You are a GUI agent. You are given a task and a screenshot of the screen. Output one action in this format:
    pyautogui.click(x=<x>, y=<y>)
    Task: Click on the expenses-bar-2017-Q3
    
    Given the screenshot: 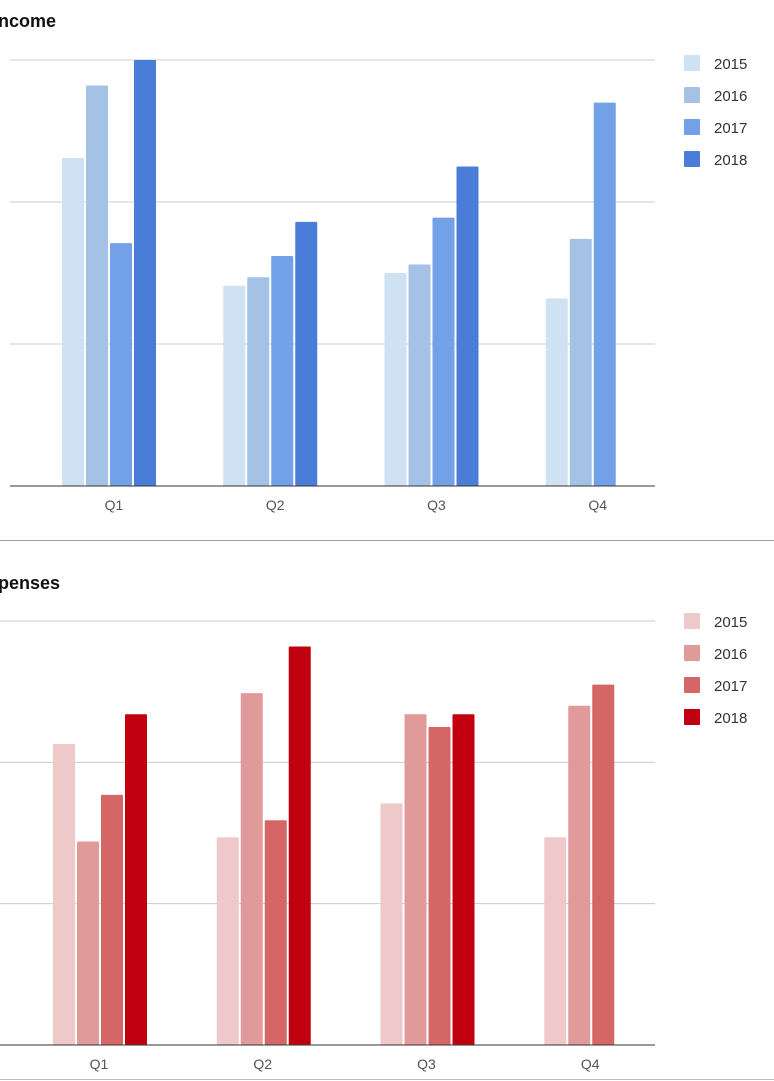 What is the action you would take?
    pyautogui.click(x=439, y=886)
    